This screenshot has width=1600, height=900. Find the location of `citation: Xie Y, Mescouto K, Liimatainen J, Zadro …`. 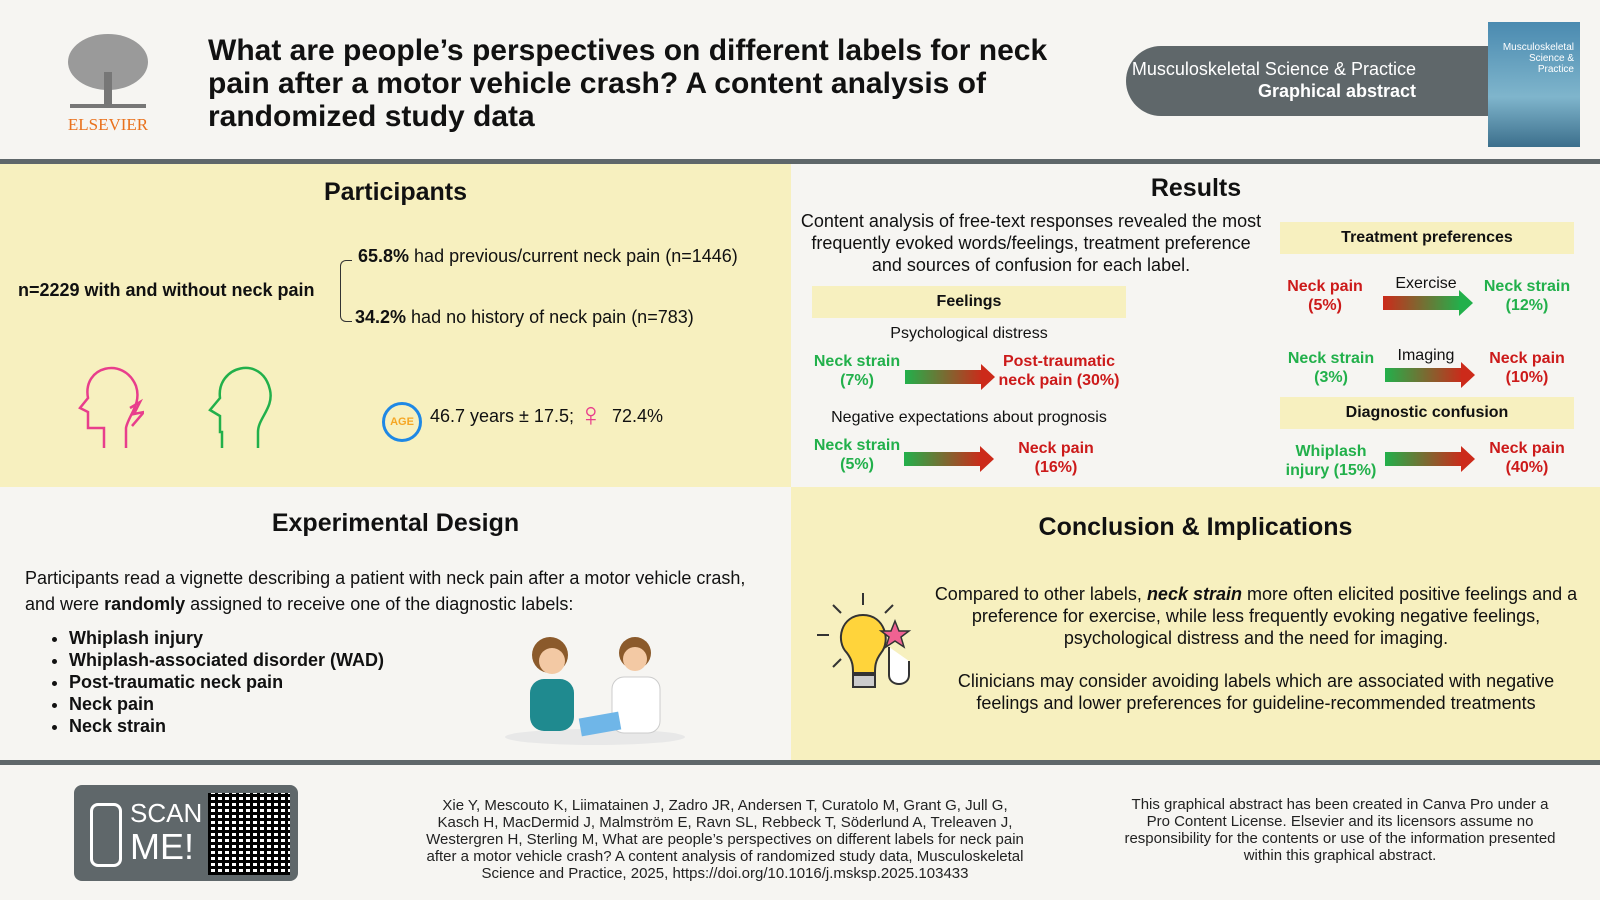

citation: Xie Y, Mescouto K, Liimatainen J, Zadro … is located at coordinates (725, 839).